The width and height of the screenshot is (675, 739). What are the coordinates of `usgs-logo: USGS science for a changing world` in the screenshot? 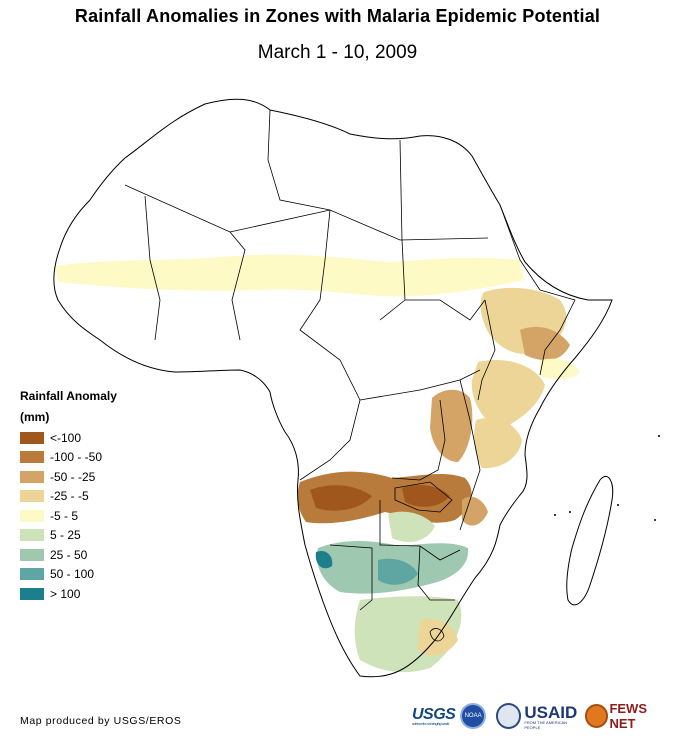 It's located at (434, 716).